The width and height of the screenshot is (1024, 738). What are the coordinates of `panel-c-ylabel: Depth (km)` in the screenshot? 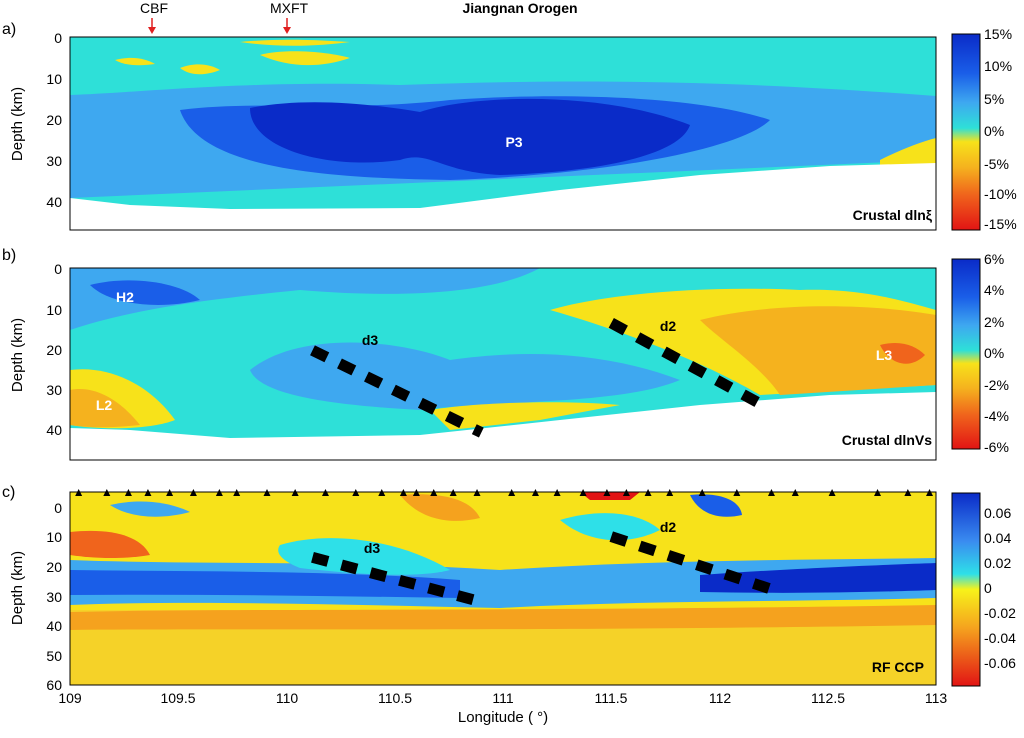 It's located at (17, 588).